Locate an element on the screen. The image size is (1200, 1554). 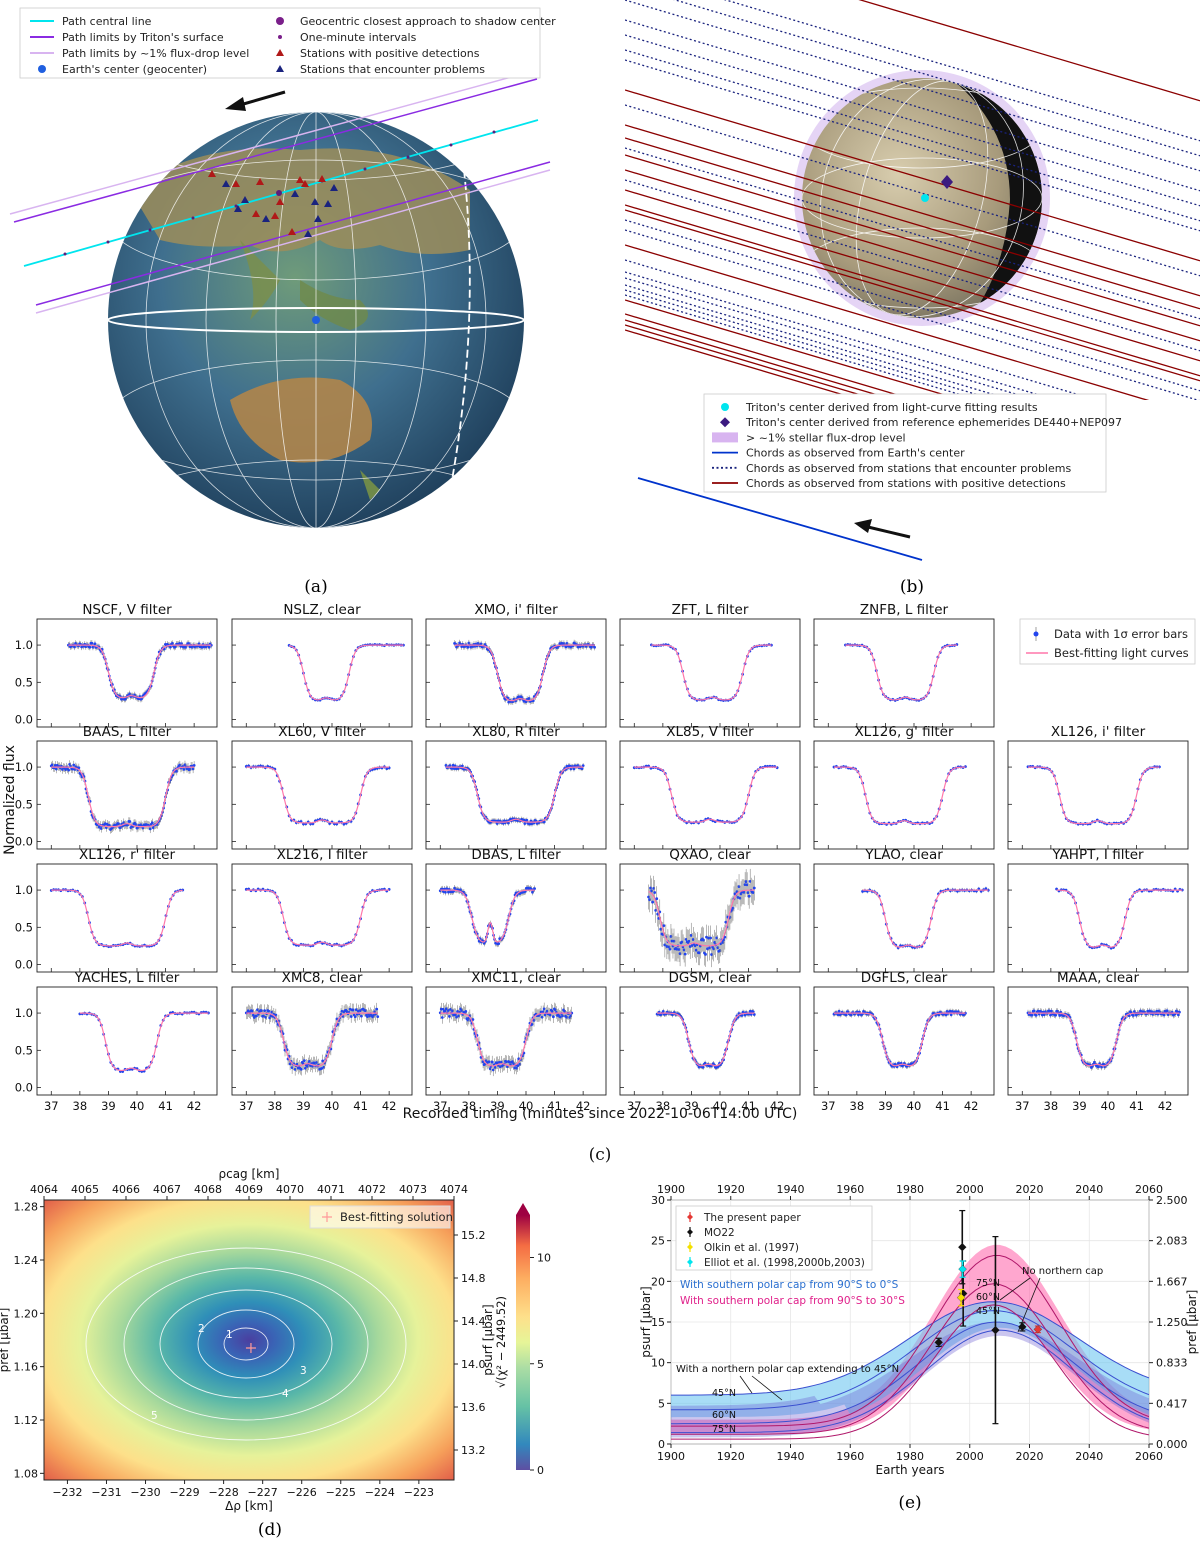
d-xtick: −228 is located at coordinates (224, 1492).